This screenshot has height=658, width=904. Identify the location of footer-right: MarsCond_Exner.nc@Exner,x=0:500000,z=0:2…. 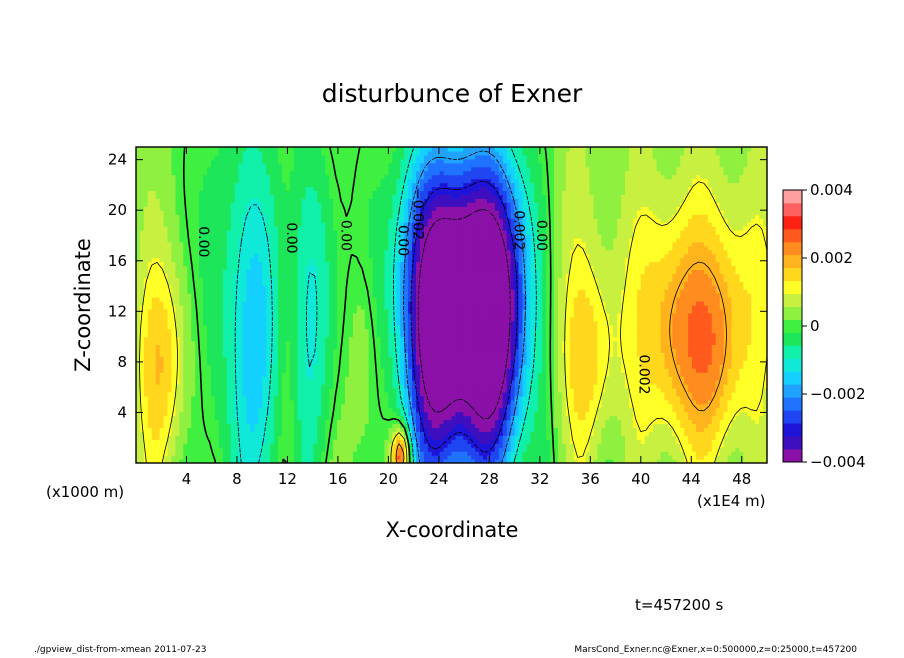
(715, 649).